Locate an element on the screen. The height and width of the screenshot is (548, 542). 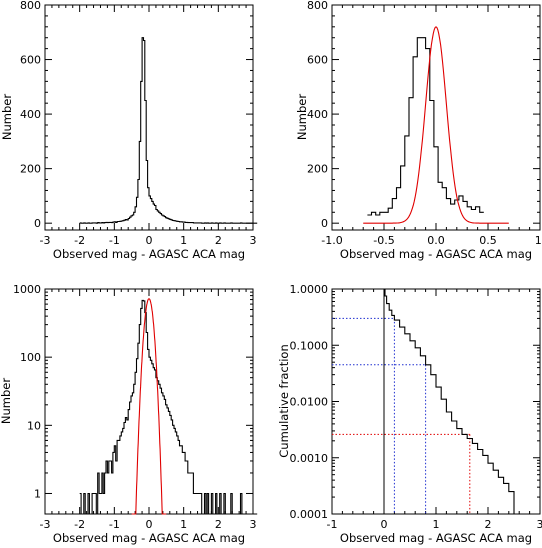
y-tick-label: 10 is located at coordinates (34, 425).